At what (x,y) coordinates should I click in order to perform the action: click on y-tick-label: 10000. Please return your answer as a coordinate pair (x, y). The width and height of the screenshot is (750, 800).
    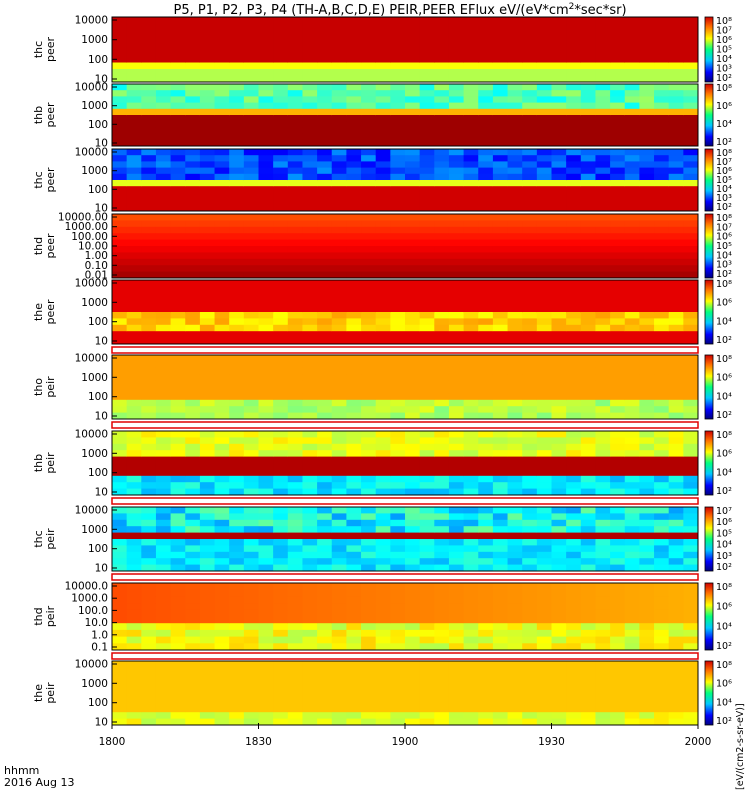
    Looking at the image, I should click on (91, 435).